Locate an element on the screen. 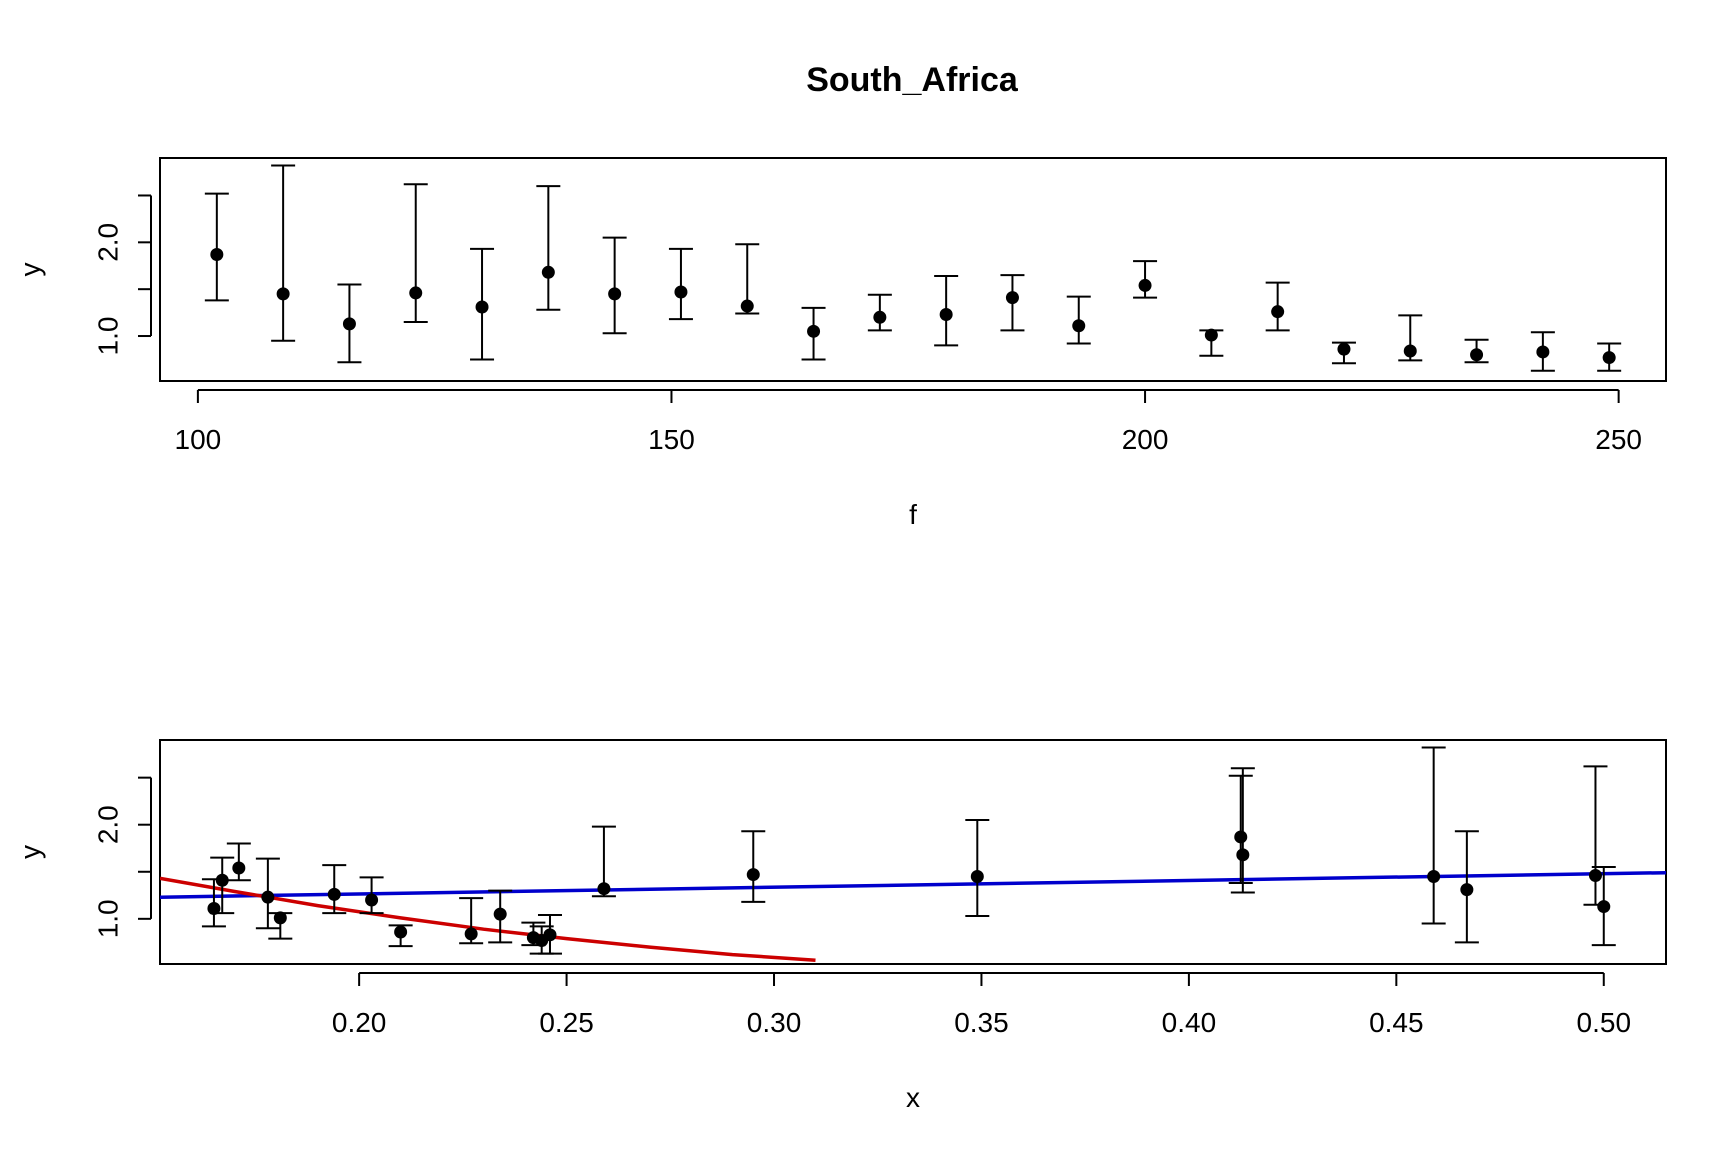 This screenshot has height=1152, width=1728. x-tick-label: 0.45 is located at coordinates (1396, 1022).